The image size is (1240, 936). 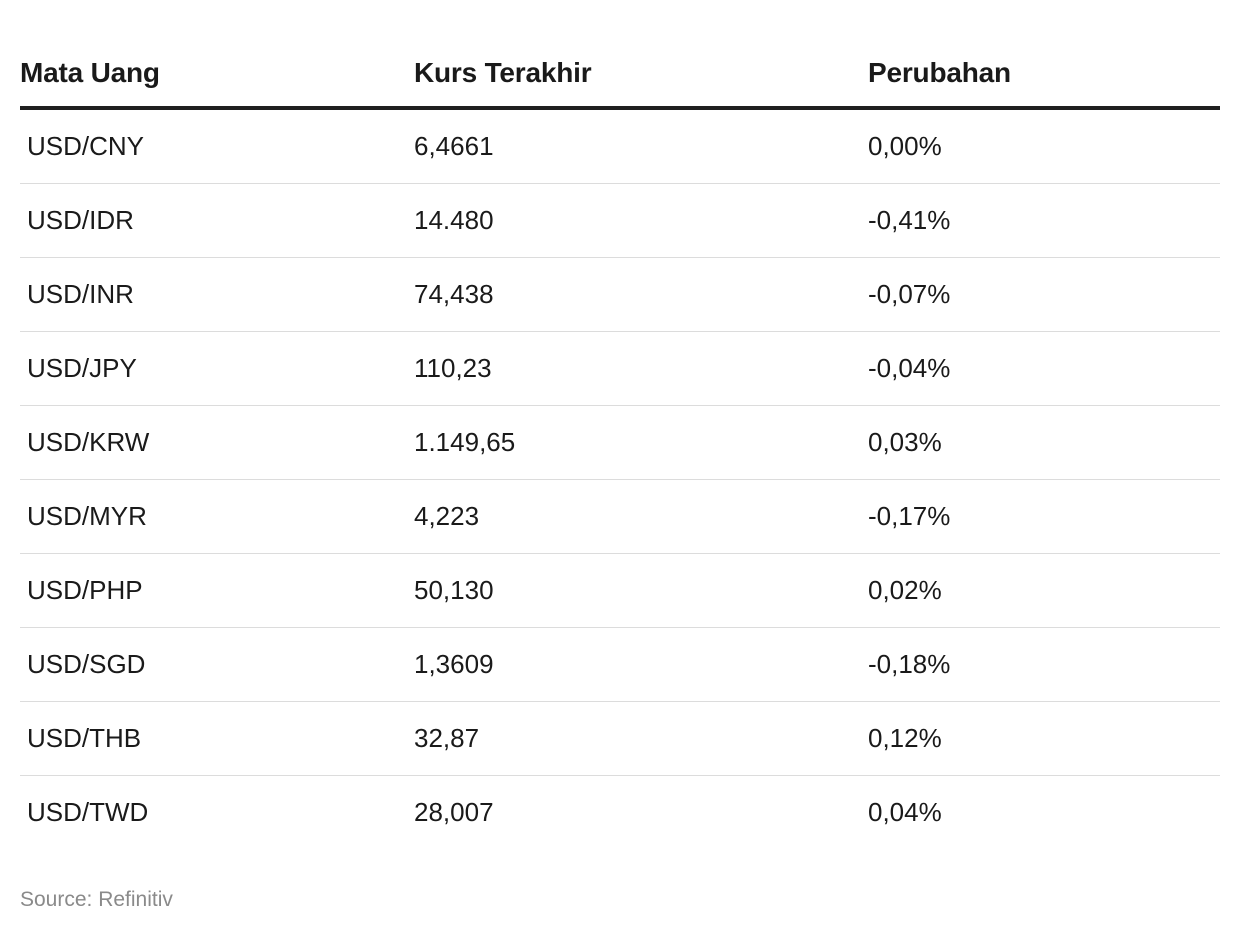 I want to click on table-row: USD/INR 74,438 -0,07%, so click(x=620, y=294).